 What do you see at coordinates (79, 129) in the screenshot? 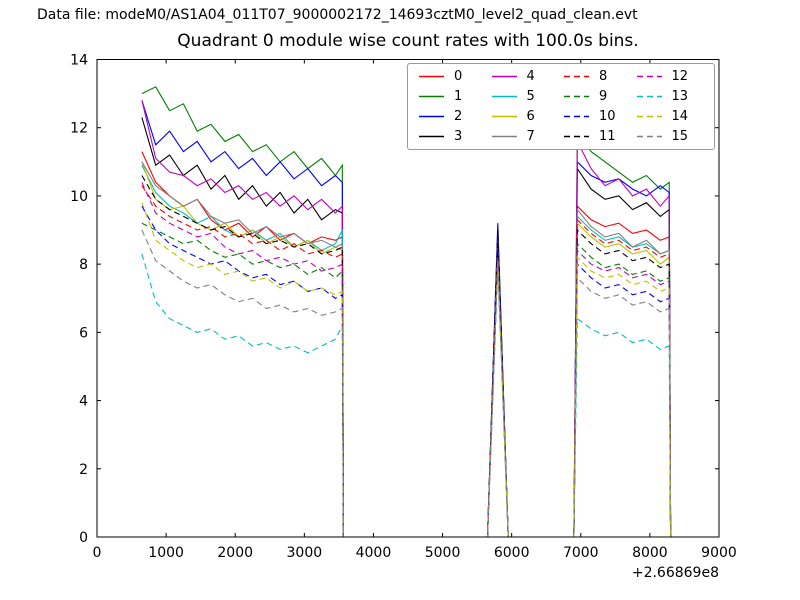
I see `y-tick-label: 12` at bounding box center [79, 129].